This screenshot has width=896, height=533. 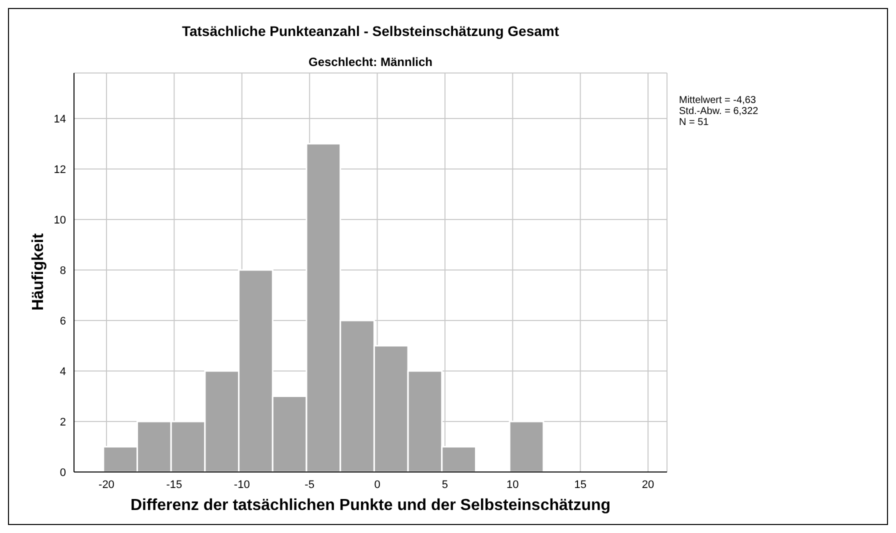 What do you see at coordinates (60, 119) in the screenshot?
I see `y-tick-label: 14` at bounding box center [60, 119].